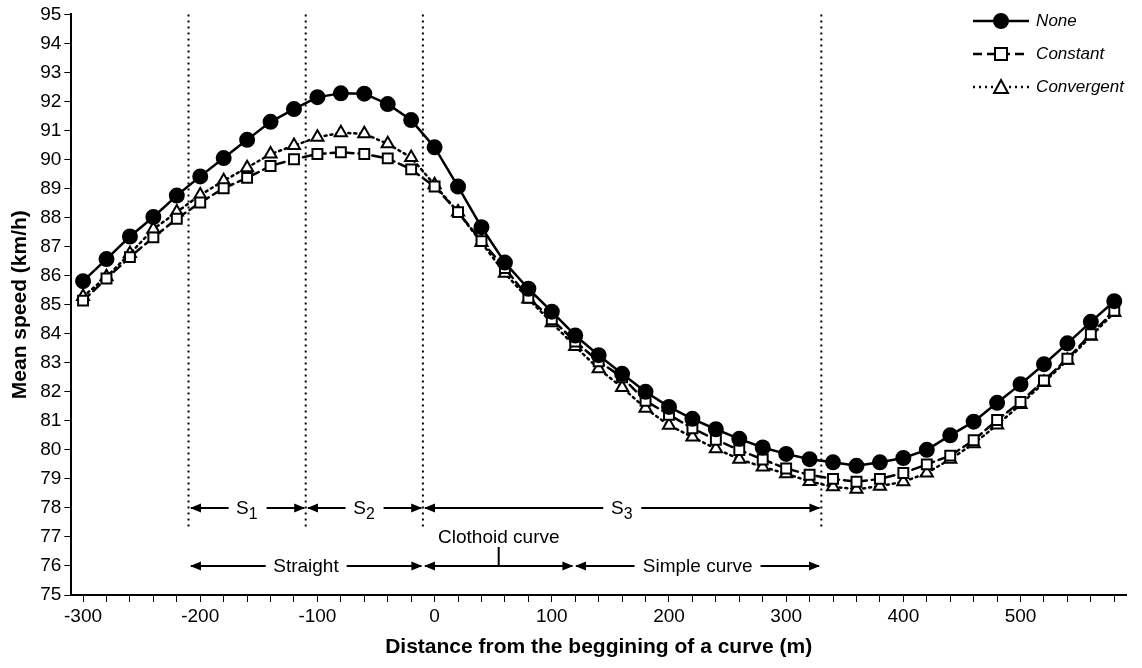  What do you see at coordinates (622, 510) in the screenshot?
I see `annotation: S$_{3}$` at bounding box center [622, 510].